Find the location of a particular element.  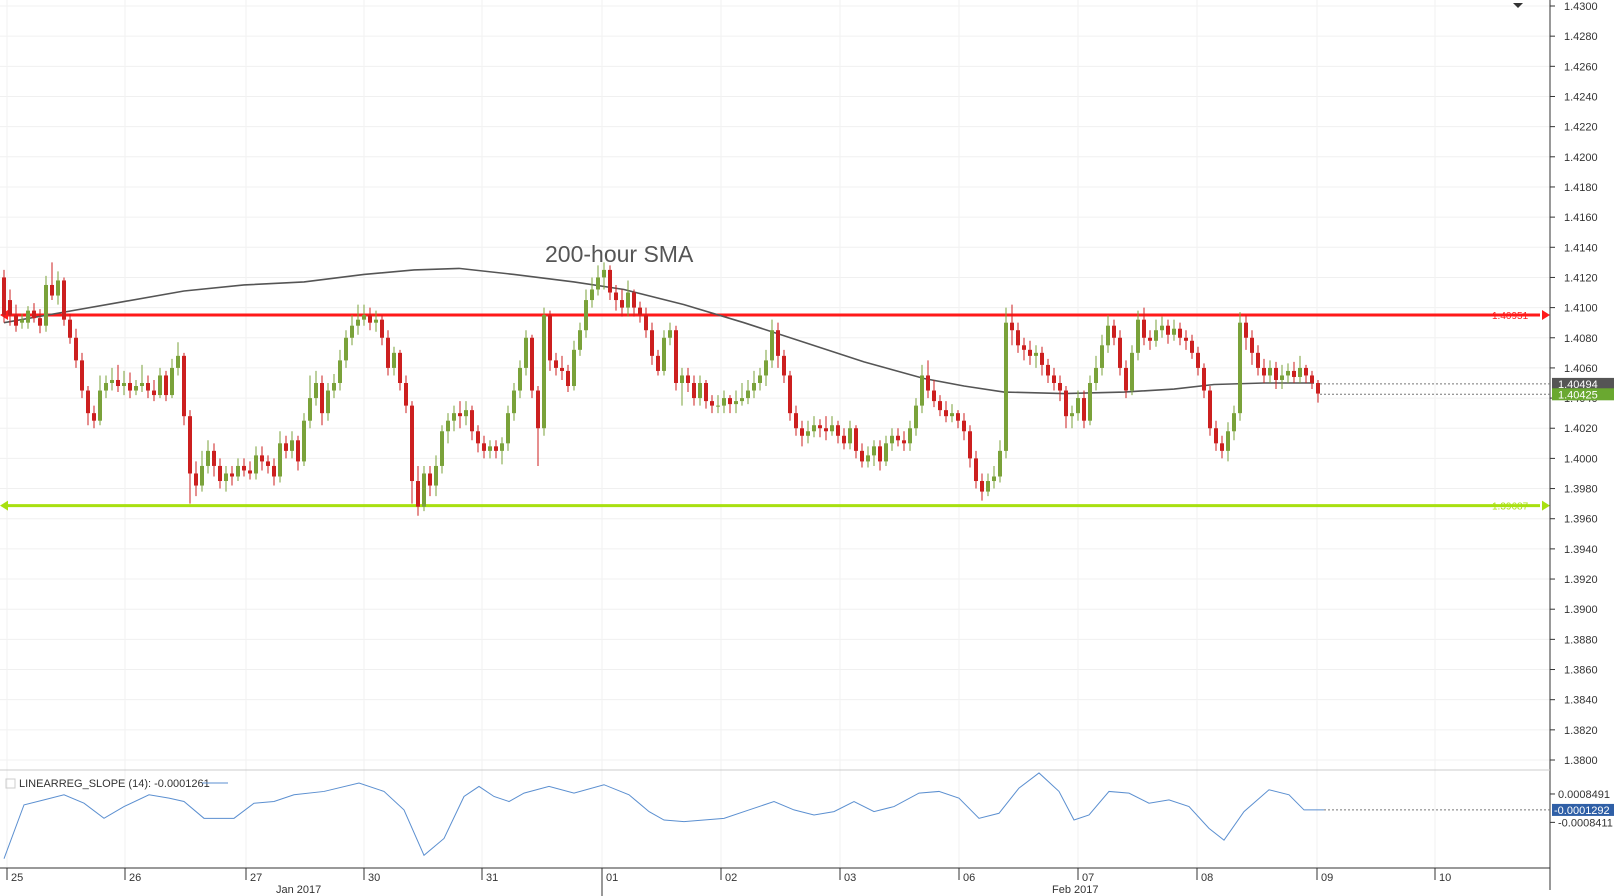

y-tick-label: 1.3960 is located at coordinates (1581, 520).